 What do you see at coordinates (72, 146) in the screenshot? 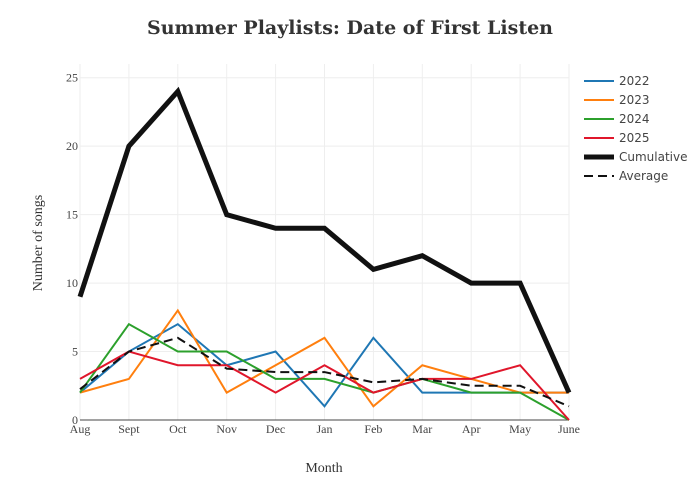
I see `y-tick-label: 20` at bounding box center [72, 146].